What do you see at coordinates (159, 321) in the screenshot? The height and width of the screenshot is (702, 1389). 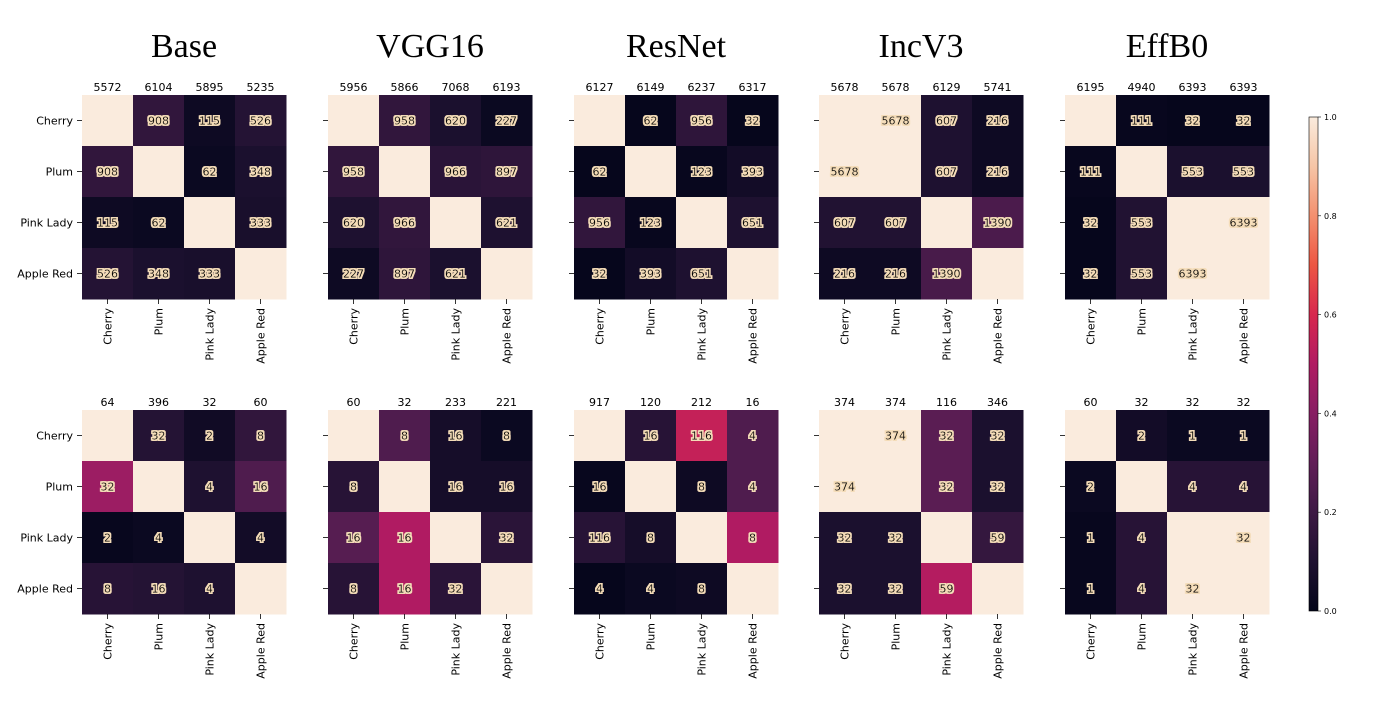 I see `x-tick-label: Plum` at bounding box center [159, 321].